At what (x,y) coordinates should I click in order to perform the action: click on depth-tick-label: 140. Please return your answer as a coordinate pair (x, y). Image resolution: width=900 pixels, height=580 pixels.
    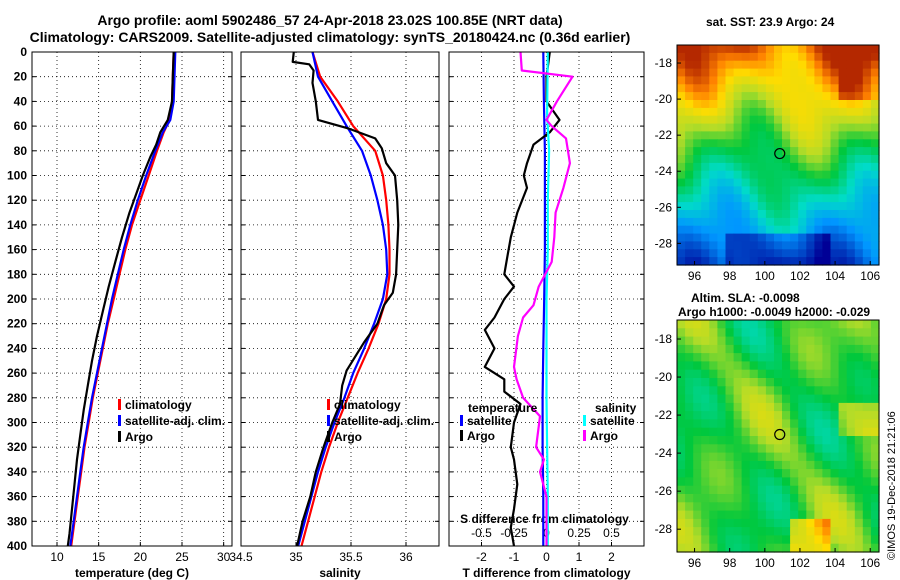
    Looking at the image, I should click on (17, 225).